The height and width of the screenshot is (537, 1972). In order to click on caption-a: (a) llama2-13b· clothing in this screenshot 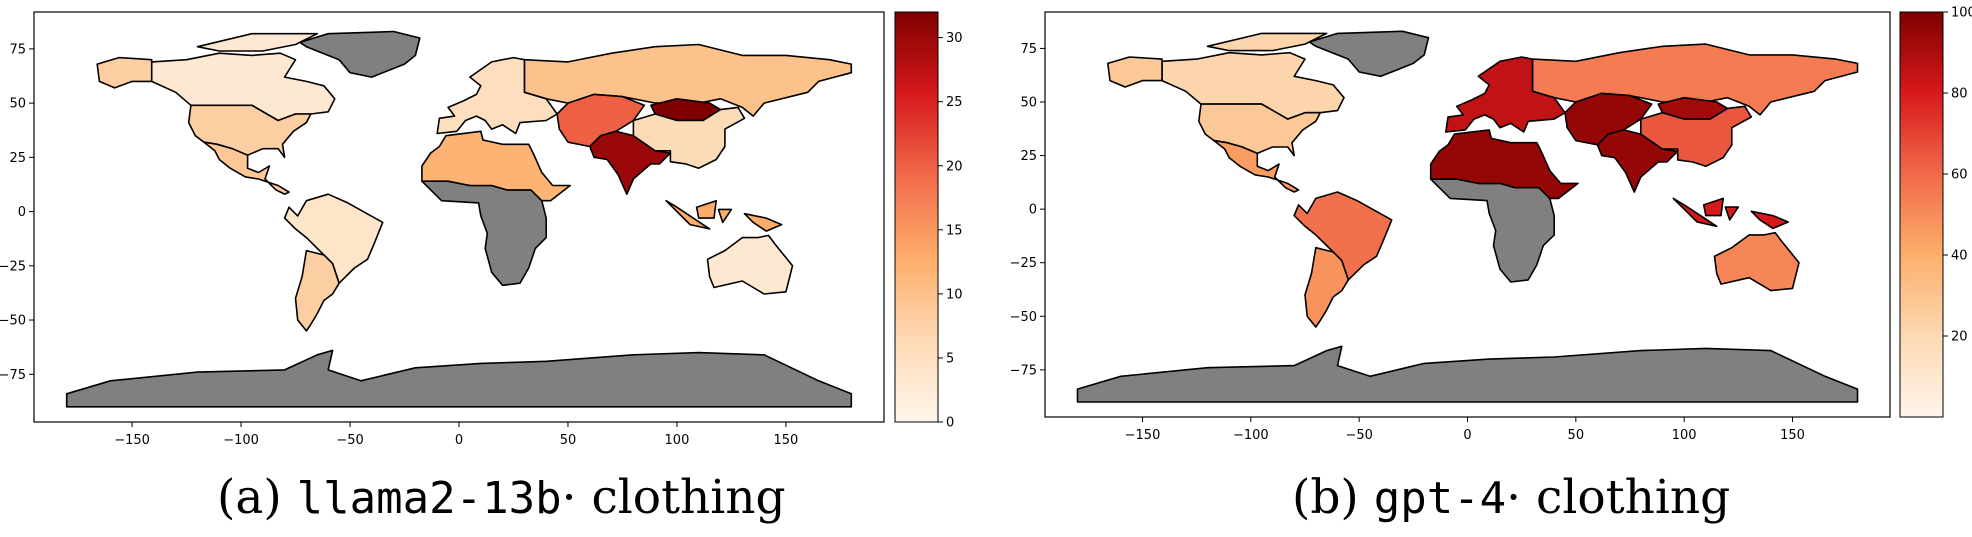, I will do `click(501, 497)`.